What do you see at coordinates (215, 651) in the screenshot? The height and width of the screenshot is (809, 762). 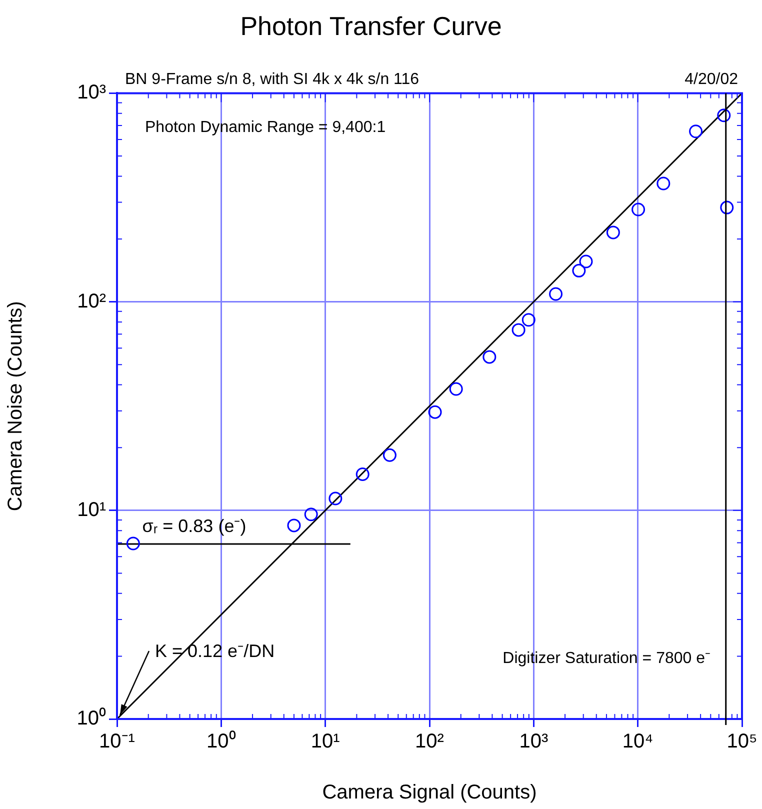 I see `annotation: K = 0.12 e⁻/DN` at bounding box center [215, 651].